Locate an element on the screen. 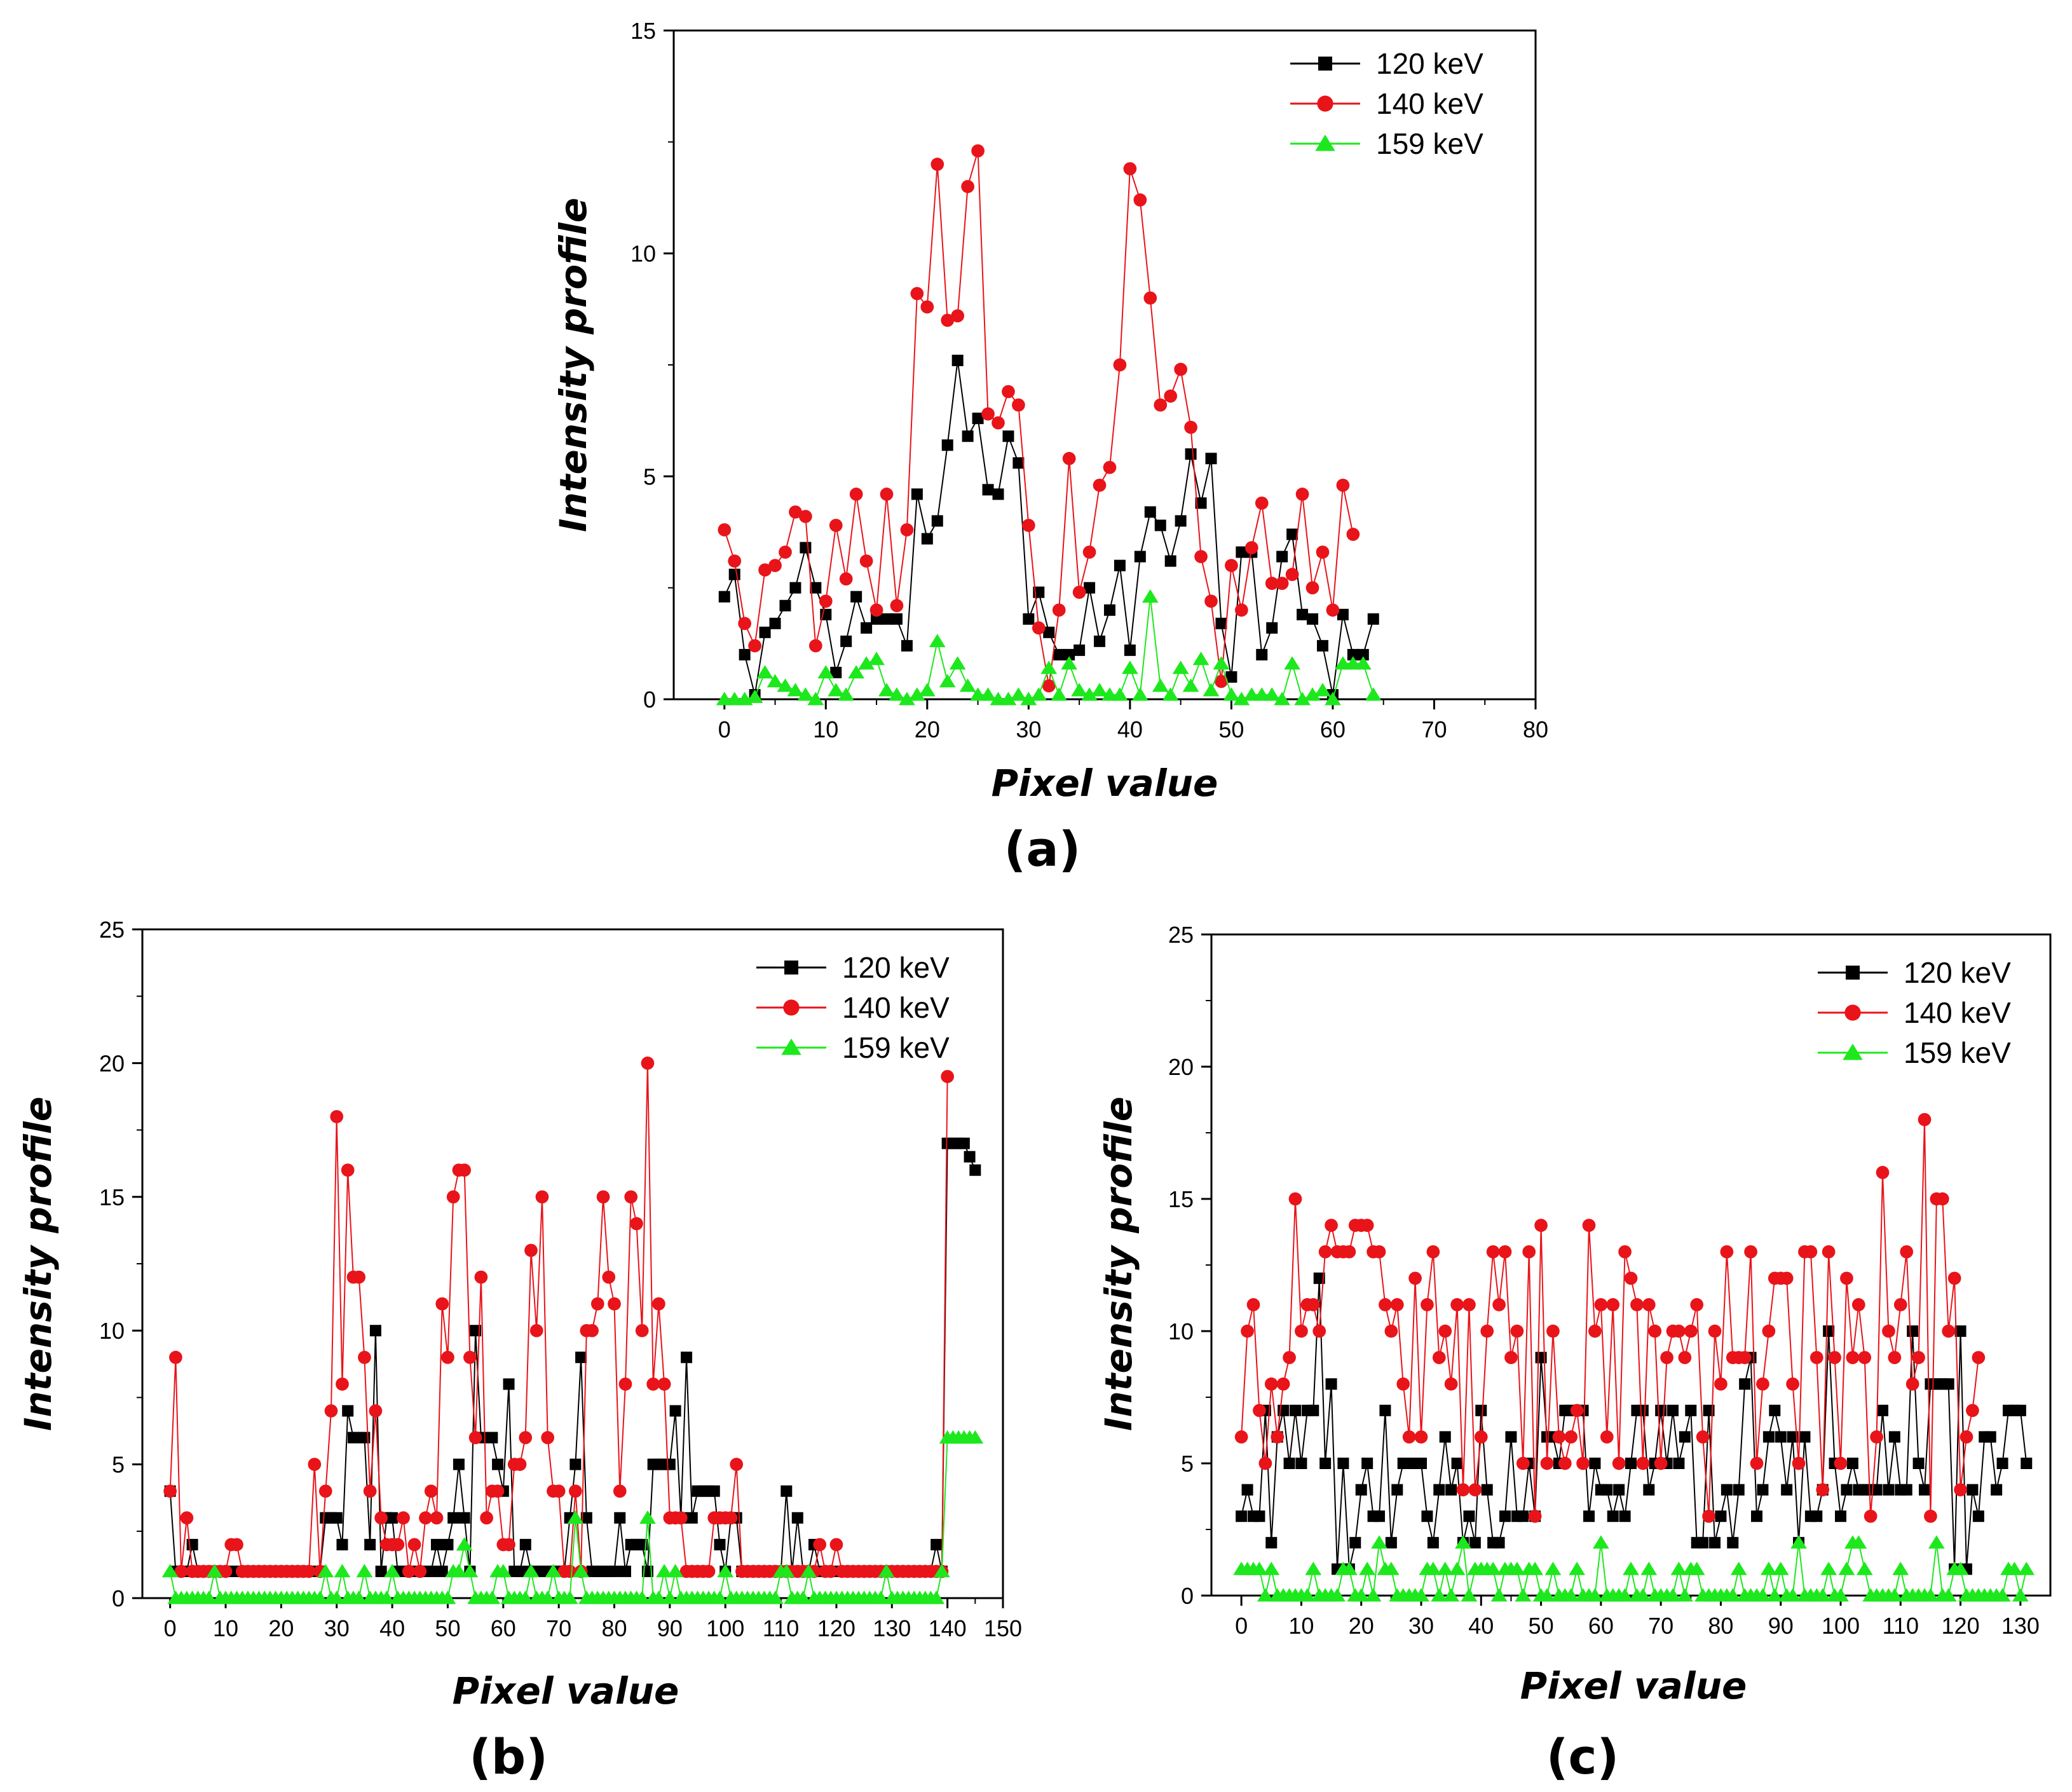 The width and height of the screenshot is (2072, 1792). x-tick-label: 150 is located at coordinates (1003, 1628).